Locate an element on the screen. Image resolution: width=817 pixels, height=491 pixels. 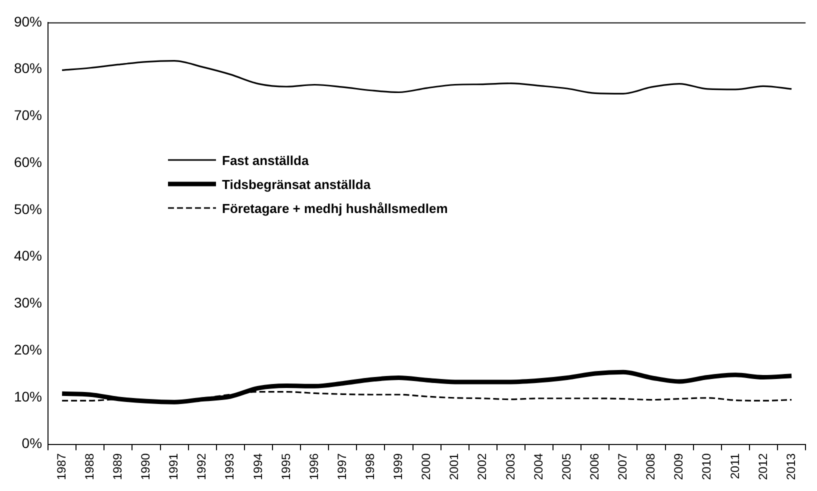
x-tick-label: 1993 is located at coordinates (229, 466).